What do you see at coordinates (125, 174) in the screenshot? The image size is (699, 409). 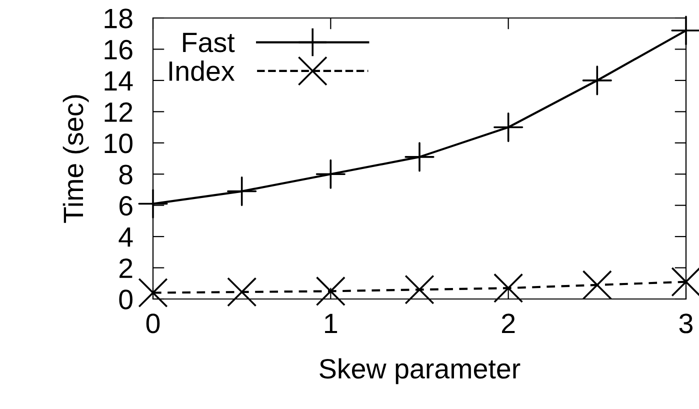 I see `y-tick-label: 8` at bounding box center [125, 174].